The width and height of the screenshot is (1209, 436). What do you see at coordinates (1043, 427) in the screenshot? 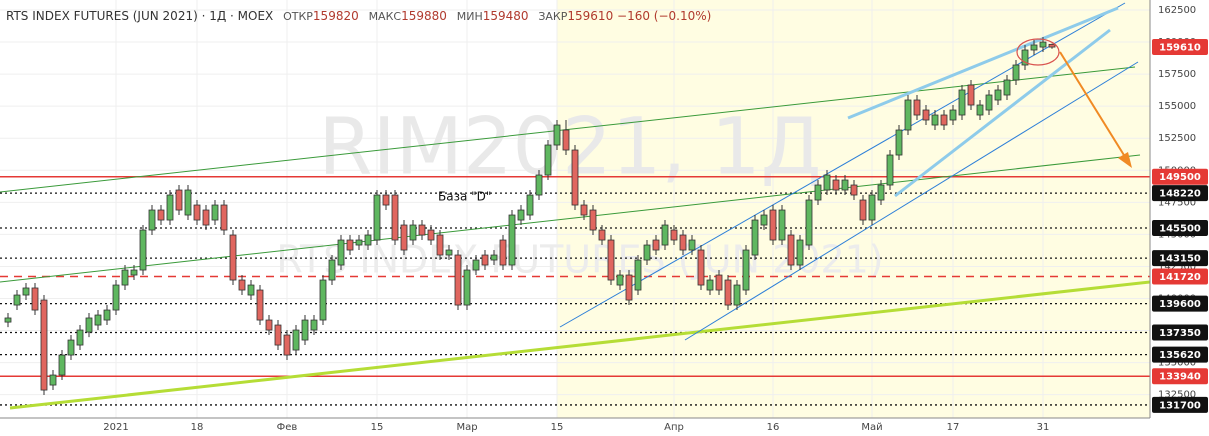
I see `x-tick-label: 31` at bounding box center [1043, 427].